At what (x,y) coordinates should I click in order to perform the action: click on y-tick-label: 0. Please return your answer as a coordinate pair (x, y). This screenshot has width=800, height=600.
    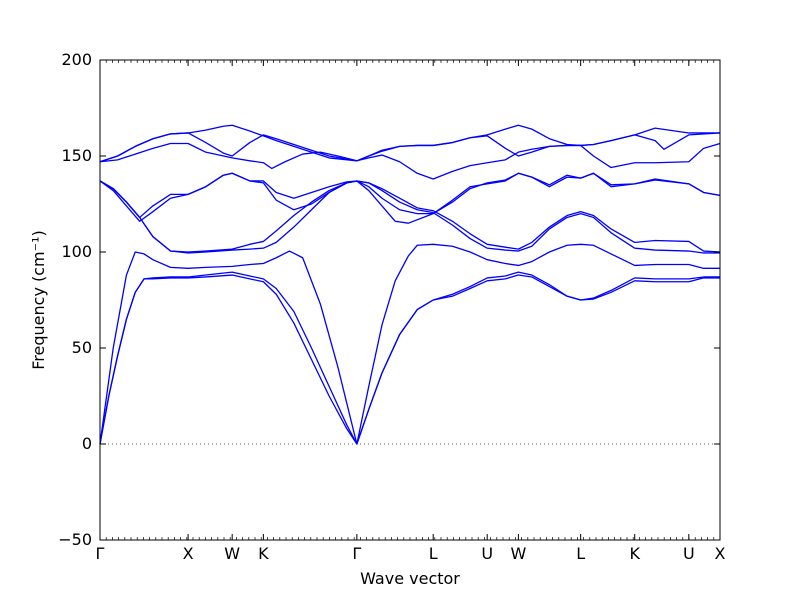
    Looking at the image, I should click on (87, 443).